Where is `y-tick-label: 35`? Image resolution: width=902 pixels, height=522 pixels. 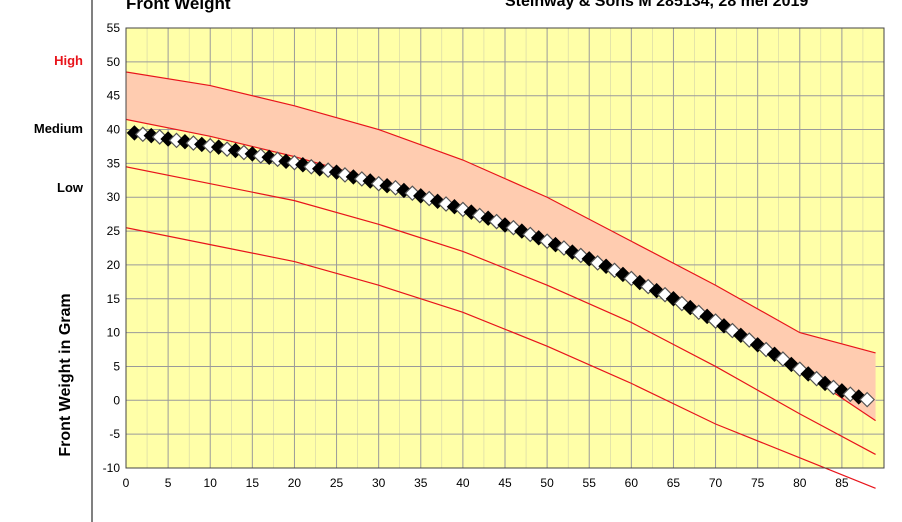 y-tick-label: 35 is located at coordinates (114, 163).